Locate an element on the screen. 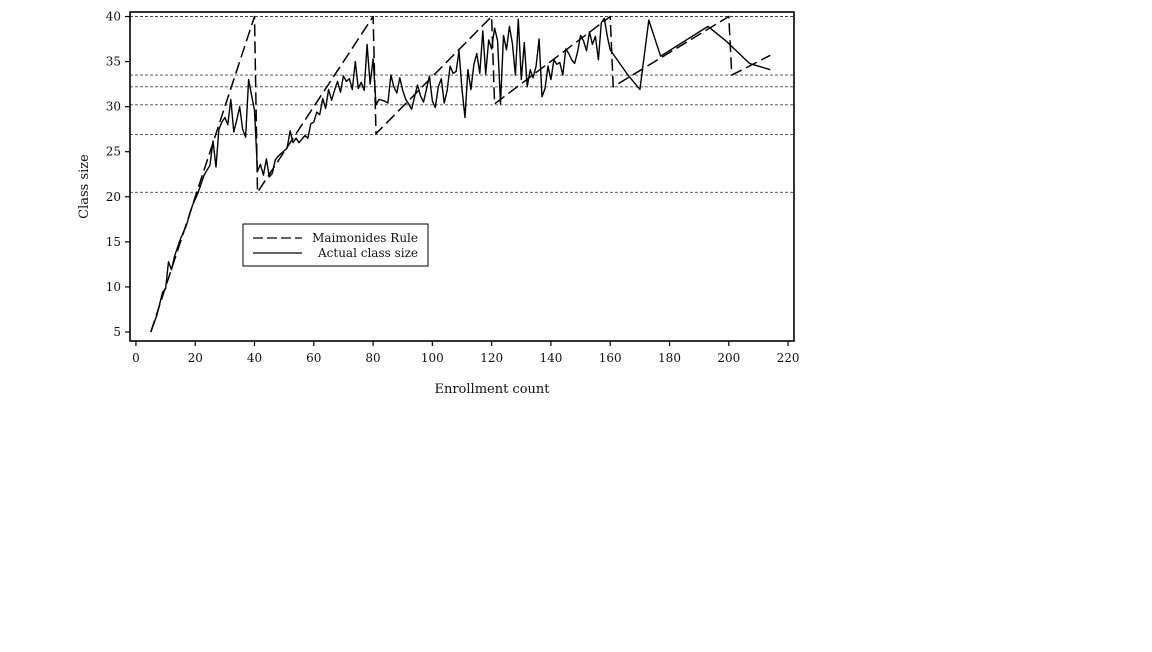  x-tick-label: 60 is located at coordinates (313, 358).